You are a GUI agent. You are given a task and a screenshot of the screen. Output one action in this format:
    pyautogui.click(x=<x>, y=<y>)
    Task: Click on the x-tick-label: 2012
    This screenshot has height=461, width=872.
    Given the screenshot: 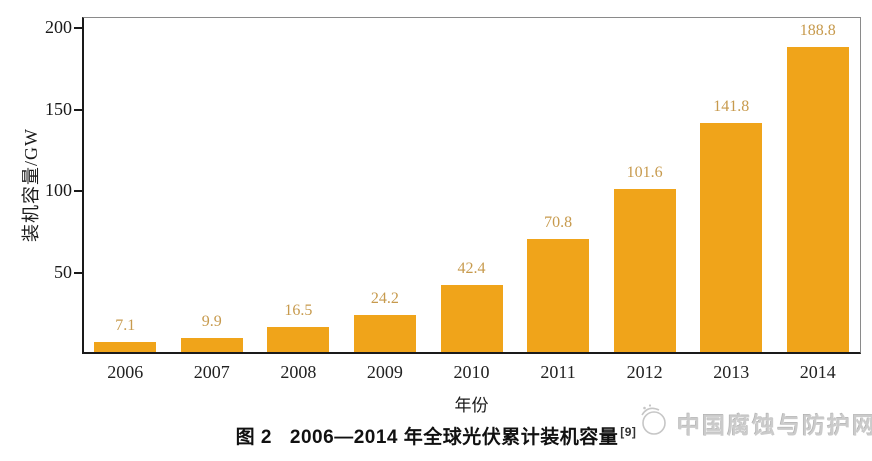 What is the action you would take?
    pyautogui.click(x=644, y=372)
    